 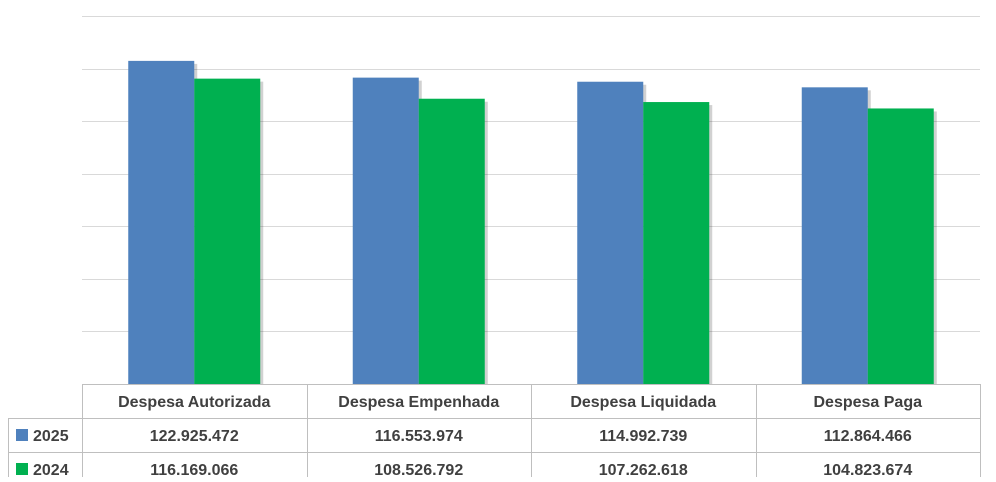 What do you see at coordinates (867, 402) in the screenshot?
I see `category-label: Despesa Paga` at bounding box center [867, 402].